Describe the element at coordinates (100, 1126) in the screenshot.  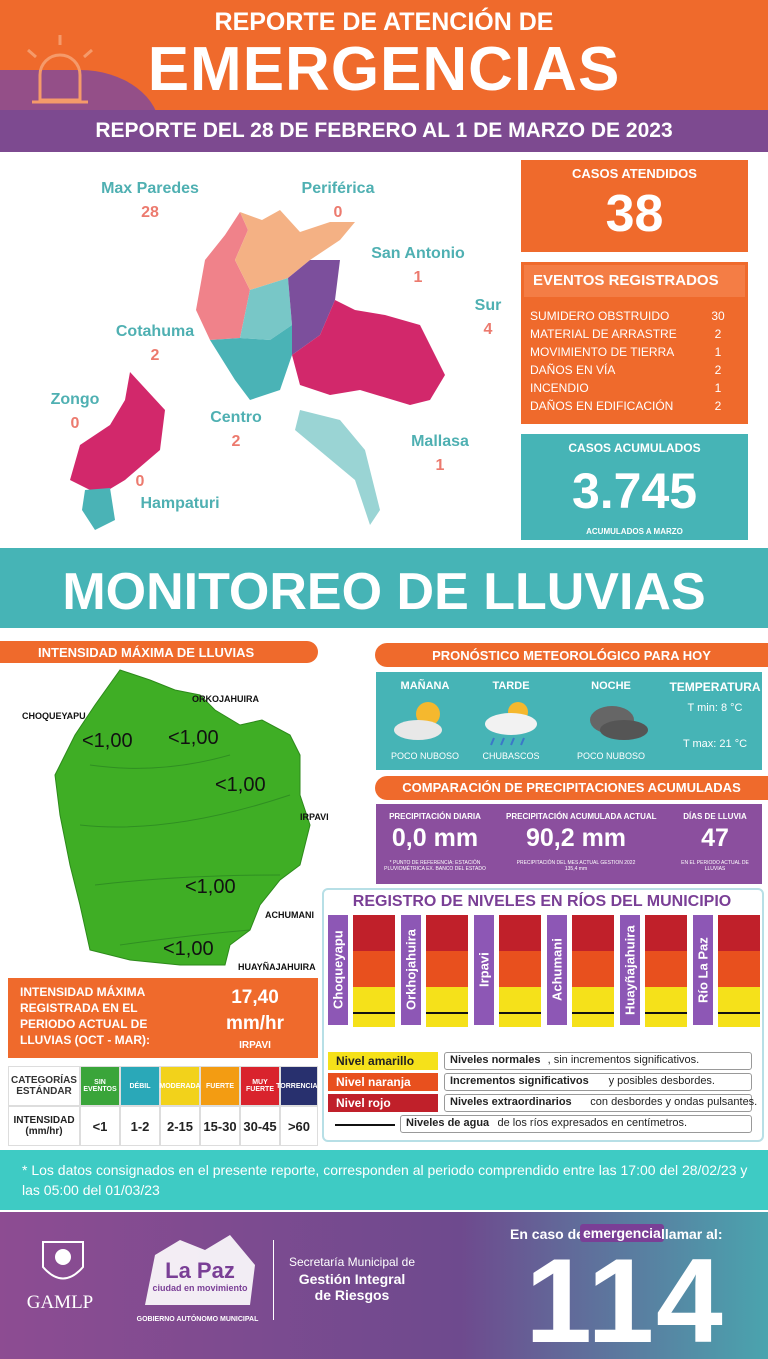
I see `table-cell: <1` at that location.